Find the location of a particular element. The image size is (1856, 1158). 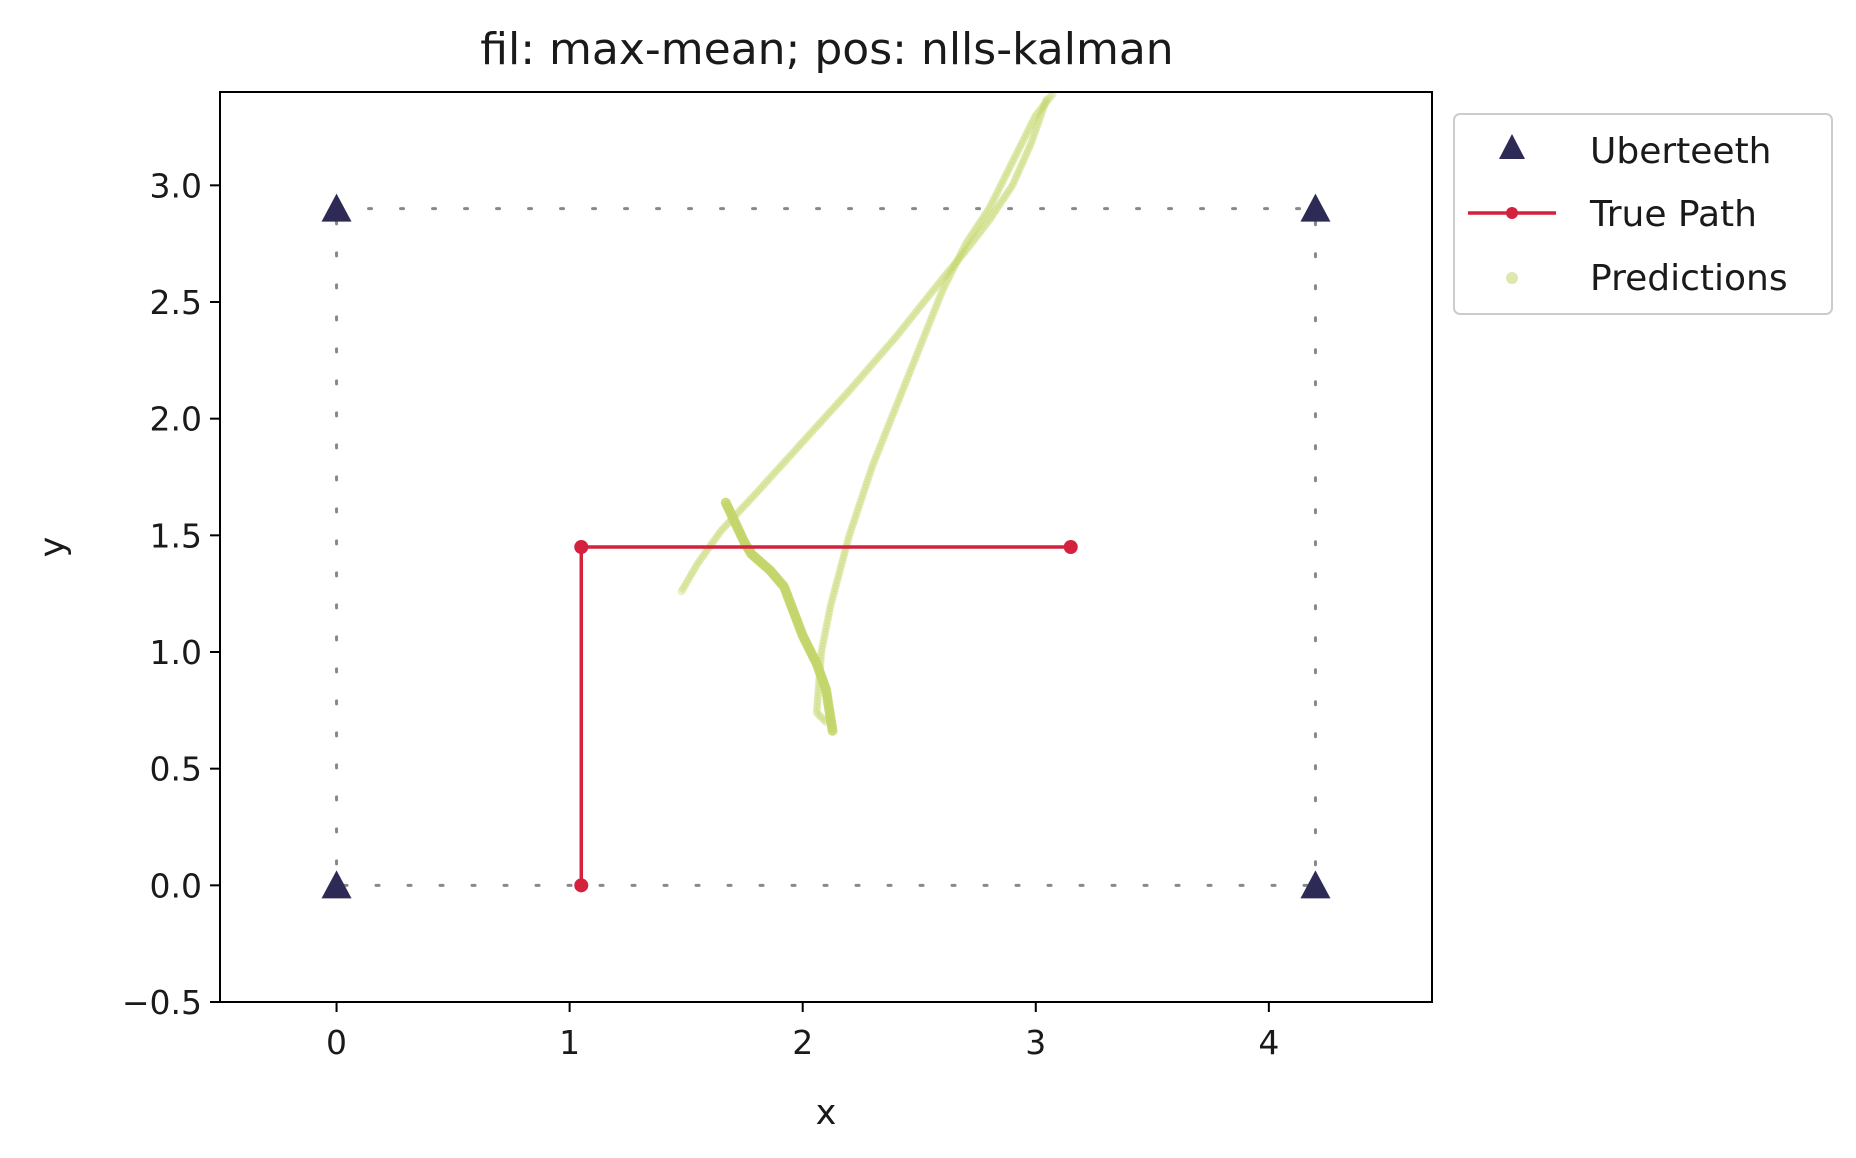

x-tick-label: 1 is located at coordinates (569, 1042).